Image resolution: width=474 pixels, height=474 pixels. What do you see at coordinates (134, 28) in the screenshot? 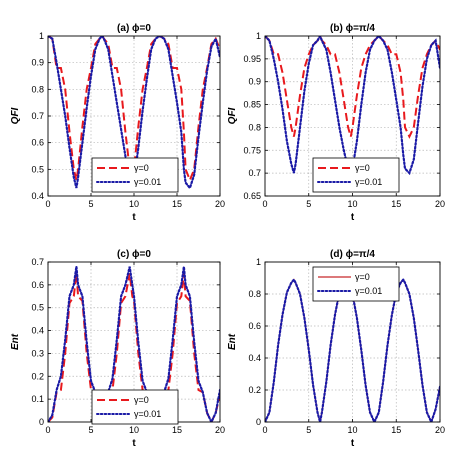
I see `panel-title: (a) ϕ=0` at bounding box center [134, 28].